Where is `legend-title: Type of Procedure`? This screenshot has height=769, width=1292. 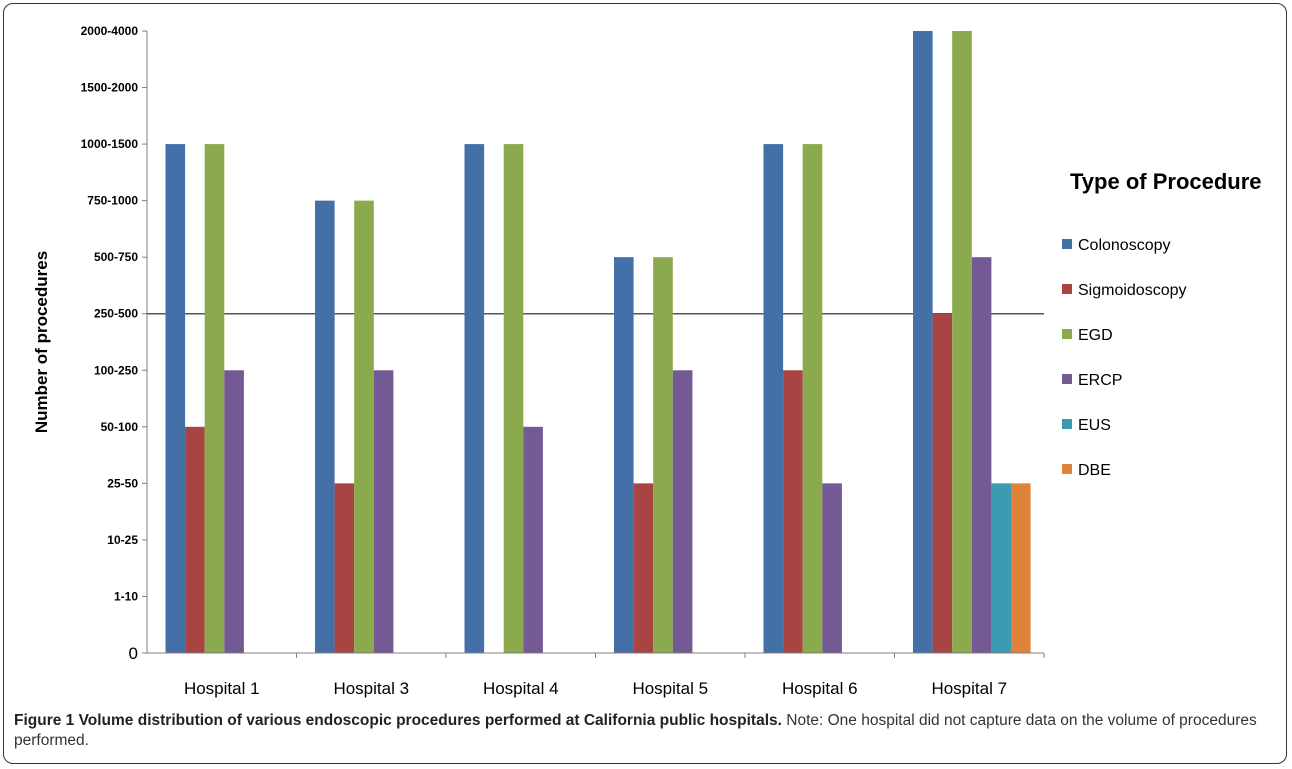 legend-title: Type of Procedure is located at coordinates (1166, 181).